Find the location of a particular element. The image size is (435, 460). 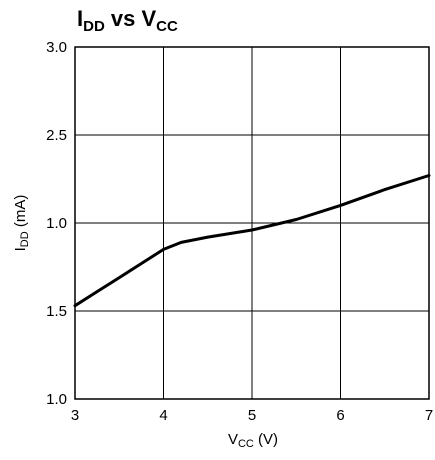

y-axis-label: IDD (mA) is located at coordinates (21, 223).